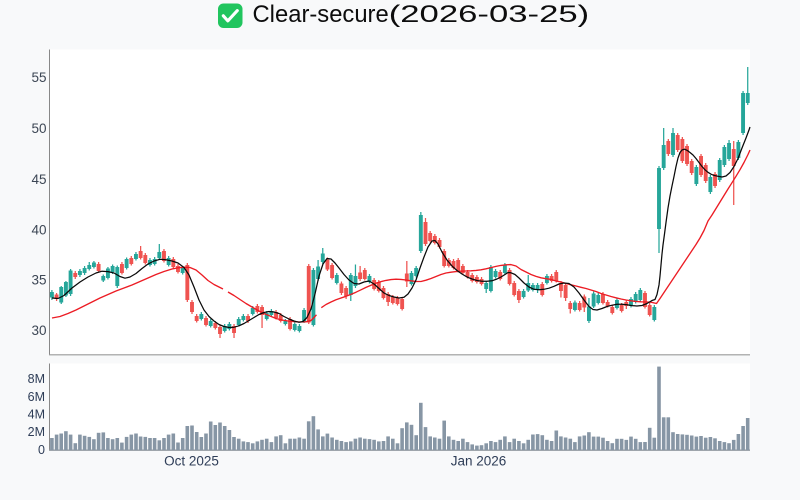 The width and height of the screenshot is (800, 500). I want to click on svg-text: 30, so click(38, 330).